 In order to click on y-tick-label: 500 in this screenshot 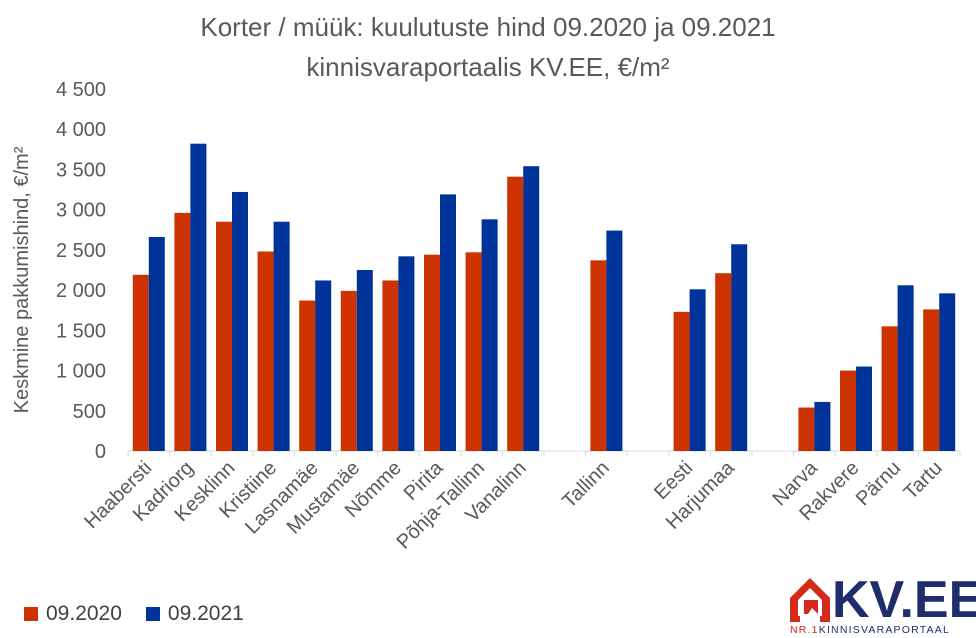, I will do `click(89, 412)`.